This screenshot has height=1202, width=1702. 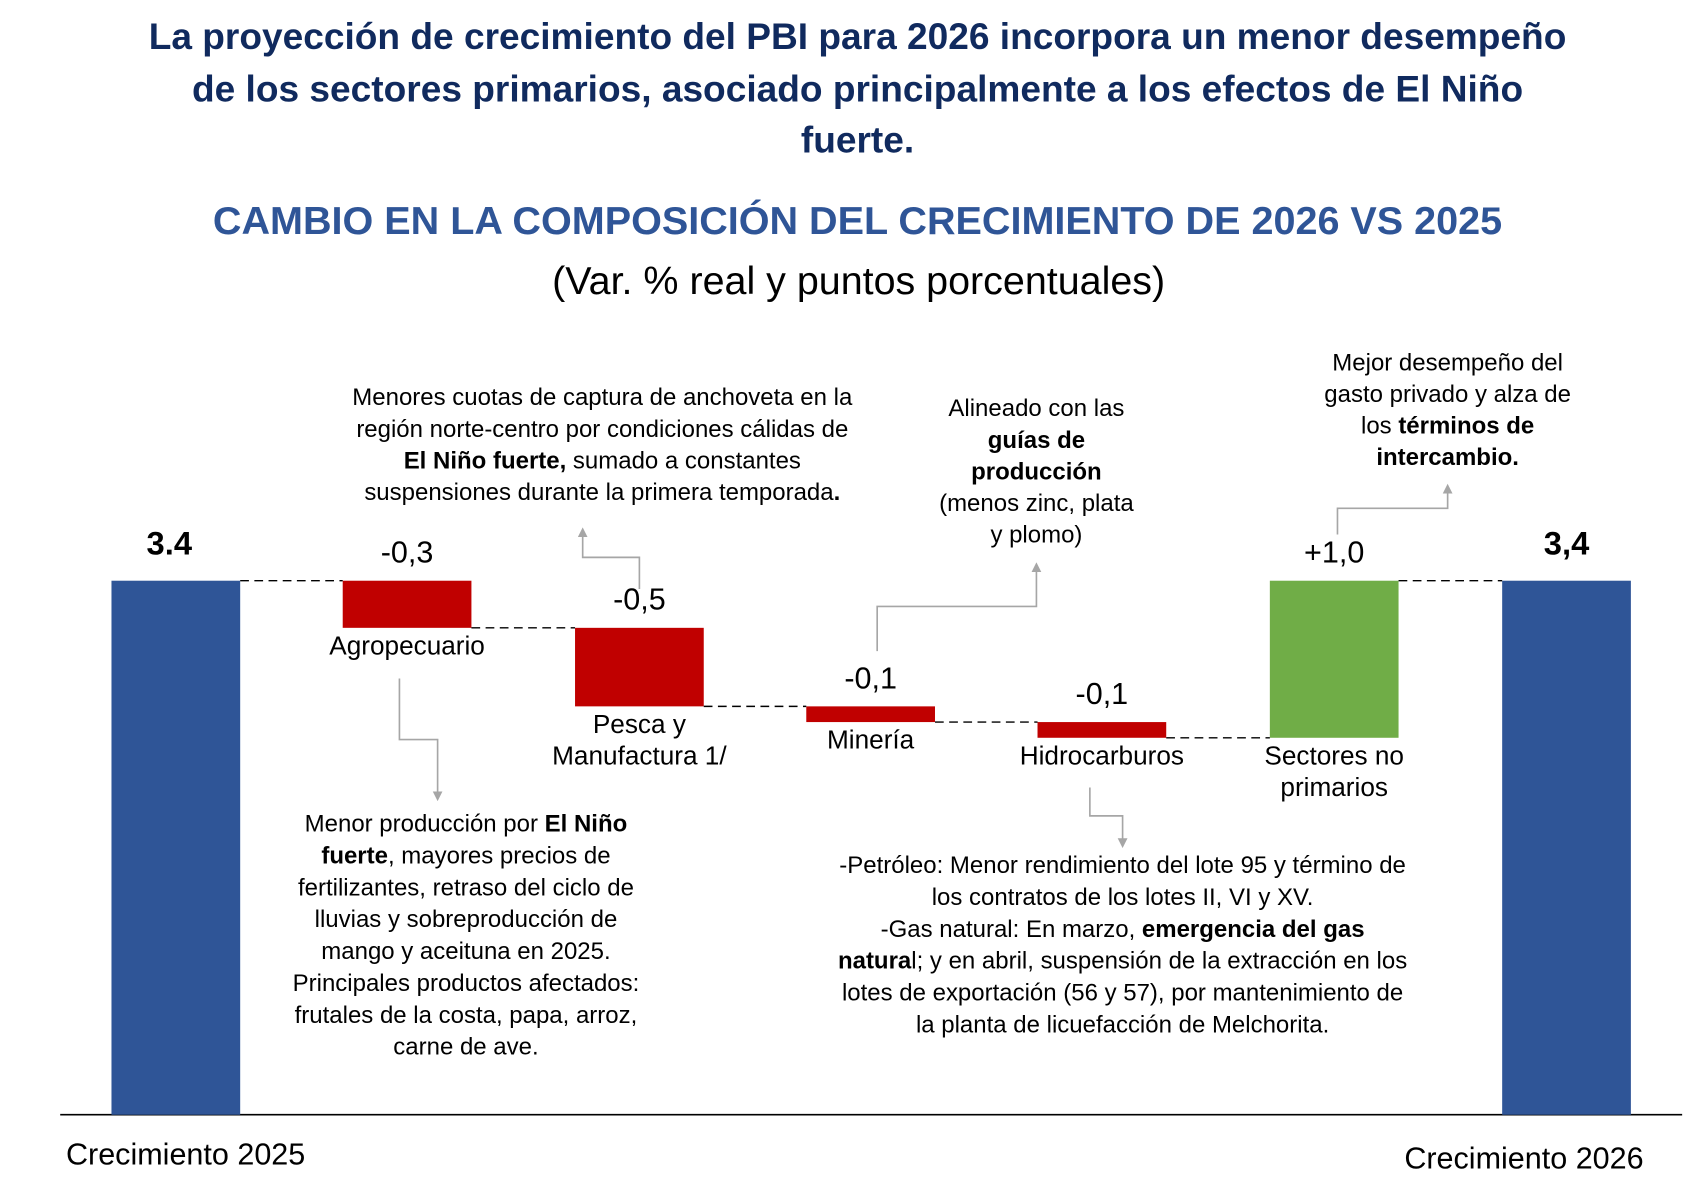 I want to click on annotation-text: sumado a constantes, so click(x=683, y=461).